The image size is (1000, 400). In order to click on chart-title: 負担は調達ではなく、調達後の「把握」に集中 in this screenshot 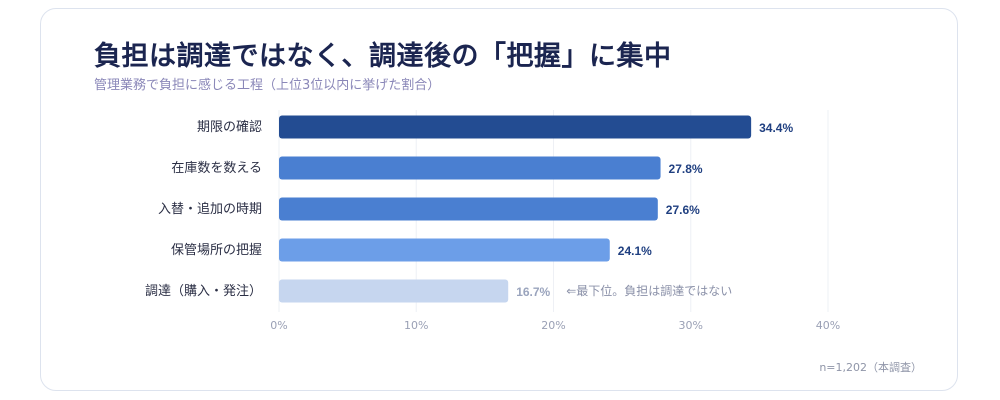, I will do `click(383, 56)`.